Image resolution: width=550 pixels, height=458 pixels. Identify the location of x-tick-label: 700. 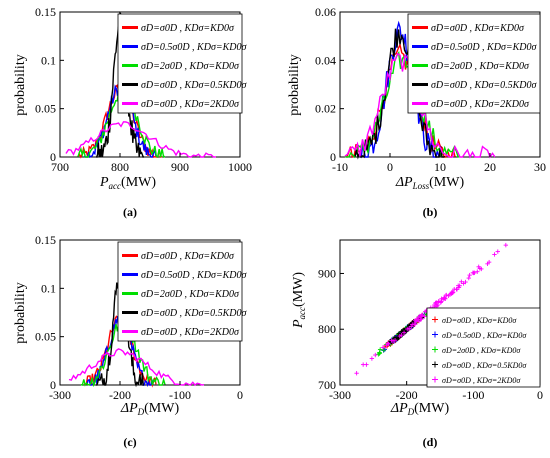
(60, 167).